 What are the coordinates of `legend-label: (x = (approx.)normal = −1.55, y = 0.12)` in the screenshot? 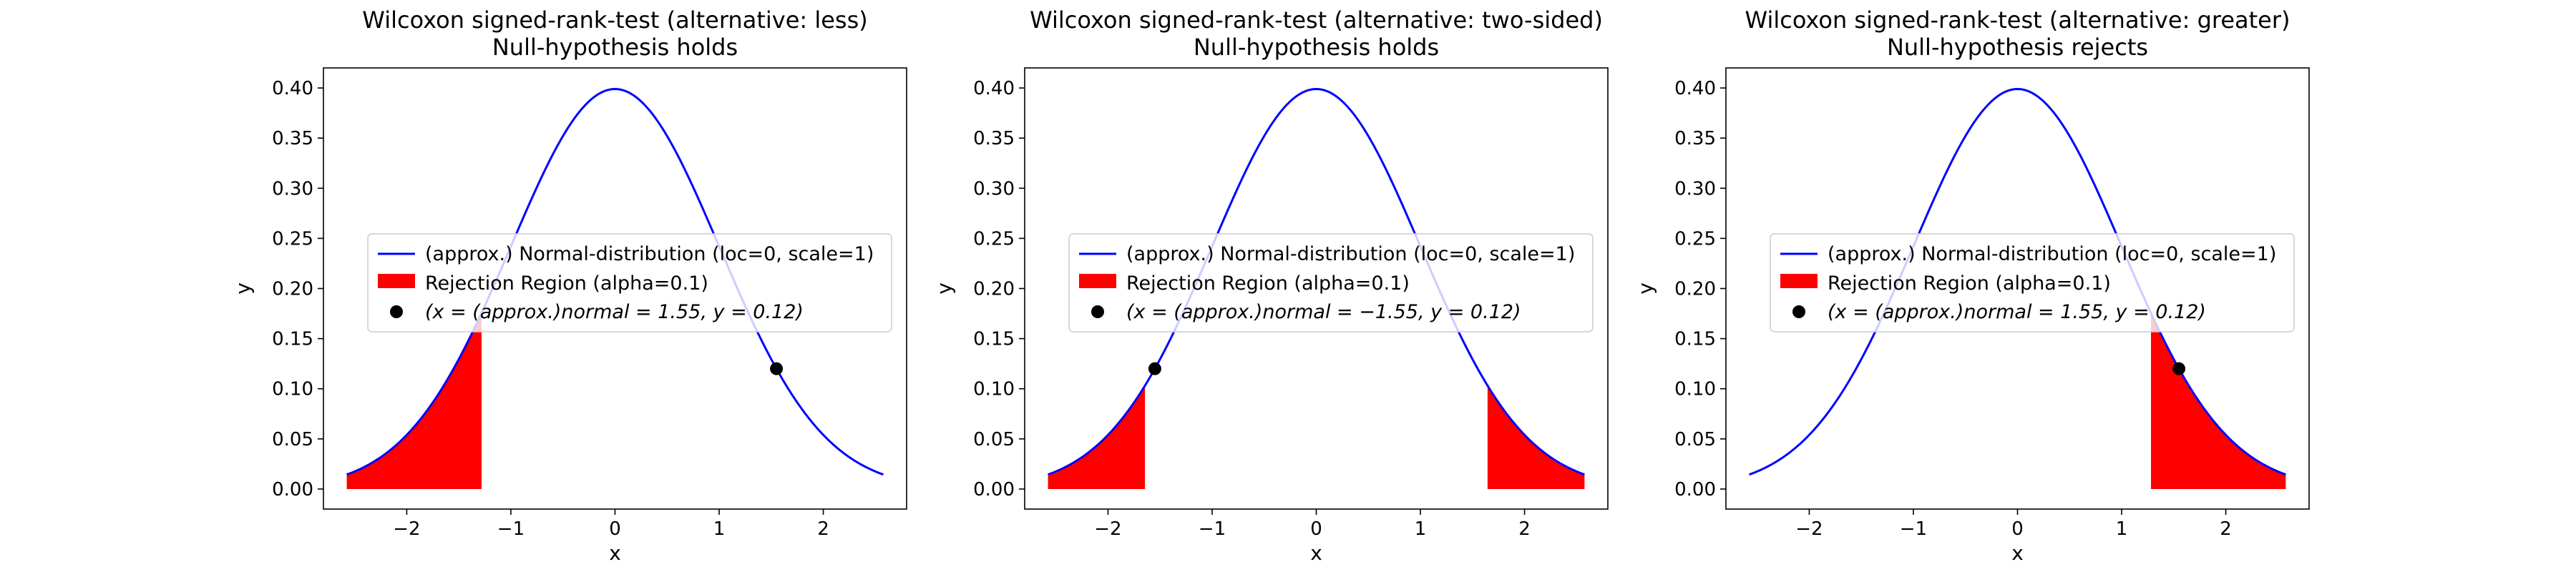 It's located at (1323, 312).